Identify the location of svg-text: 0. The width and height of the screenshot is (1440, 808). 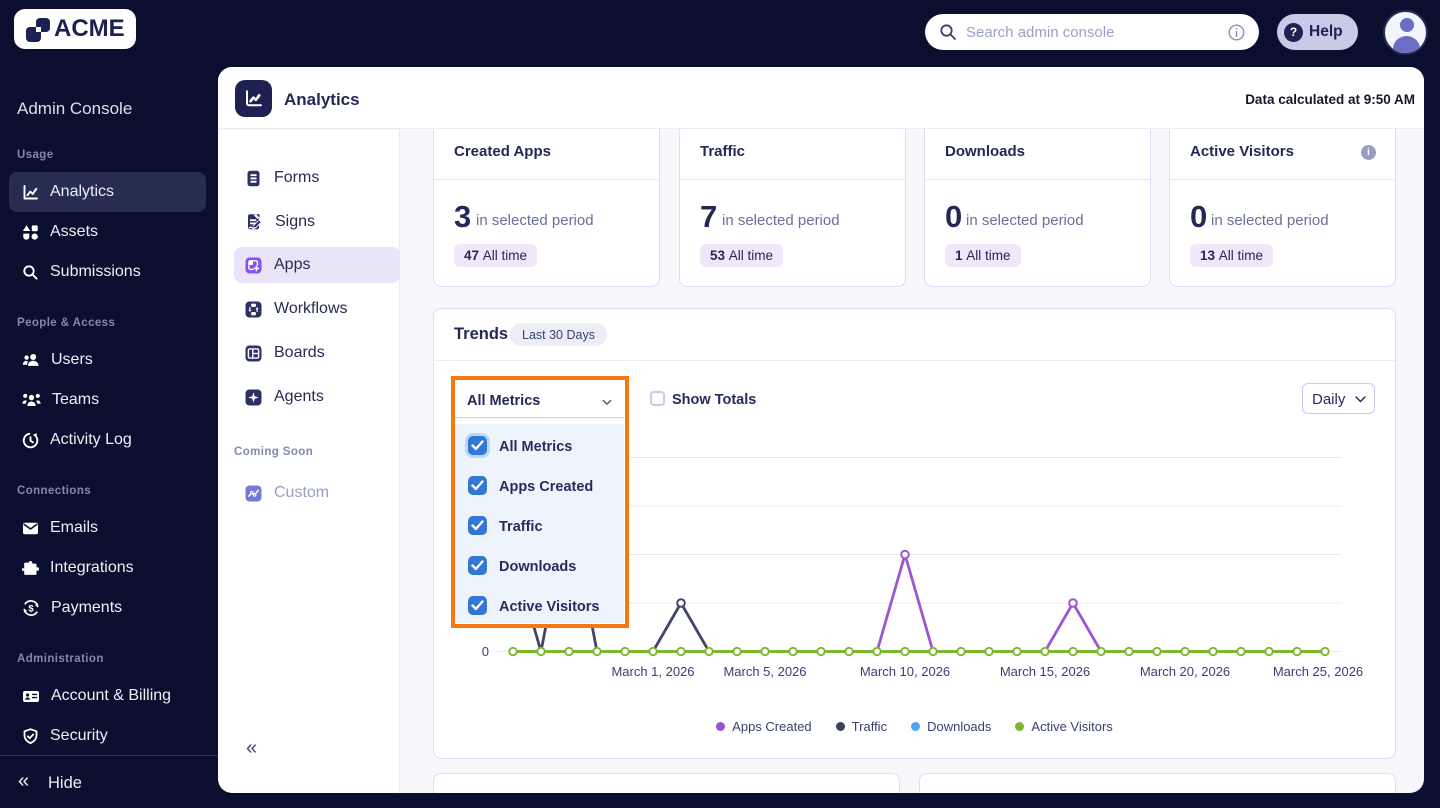
(485, 651).